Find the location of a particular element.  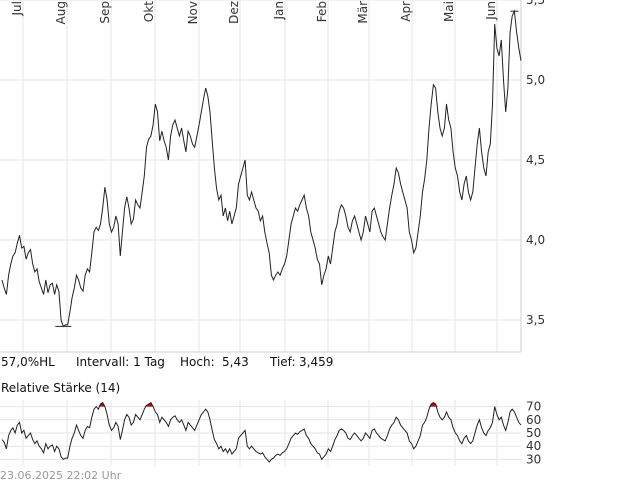

y-tick-label: 5,0 is located at coordinates (535, 80).